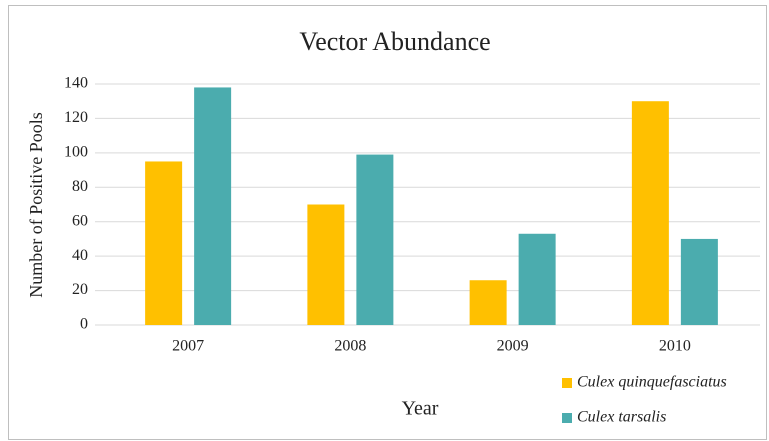 This screenshot has width=769, height=441. What do you see at coordinates (80, 220) in the screenshot?
I see `y-tick-label: 60` at bounding box center [80, 220].